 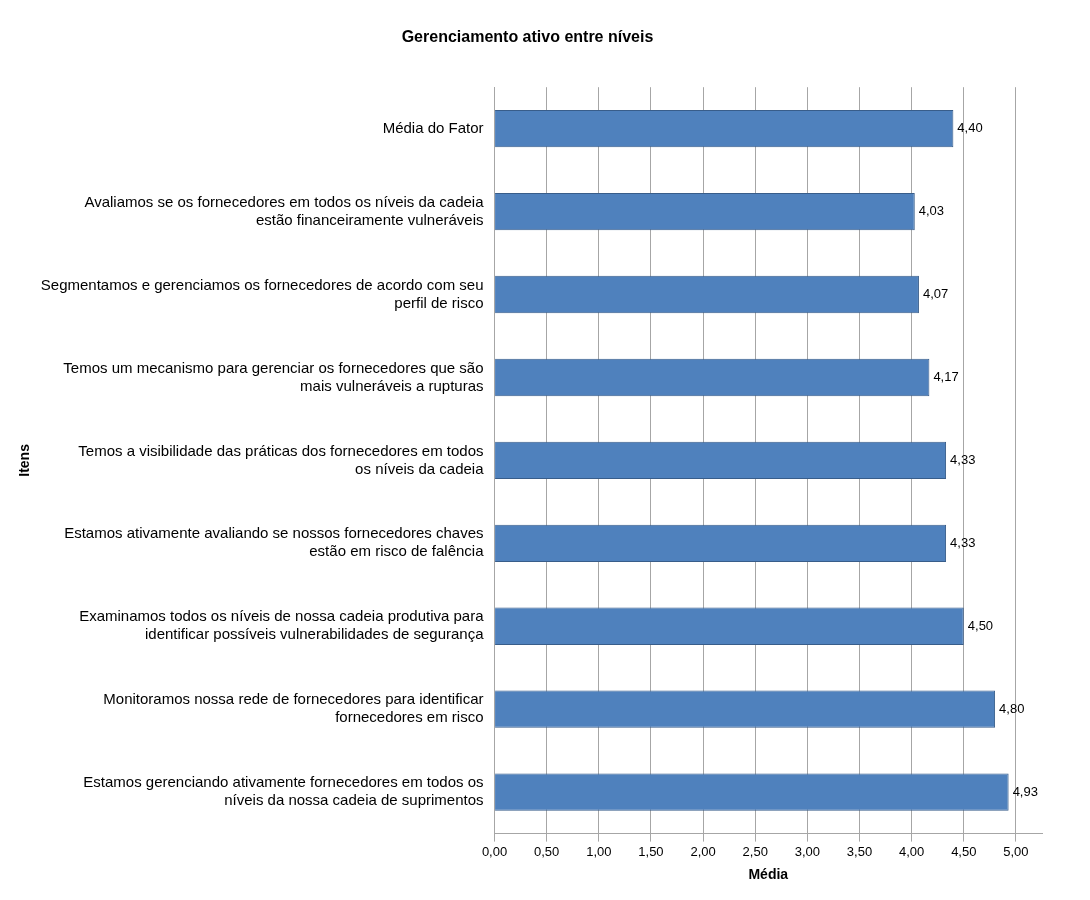 I want to click on data-label: 4,17, so click(x=946, y=377).